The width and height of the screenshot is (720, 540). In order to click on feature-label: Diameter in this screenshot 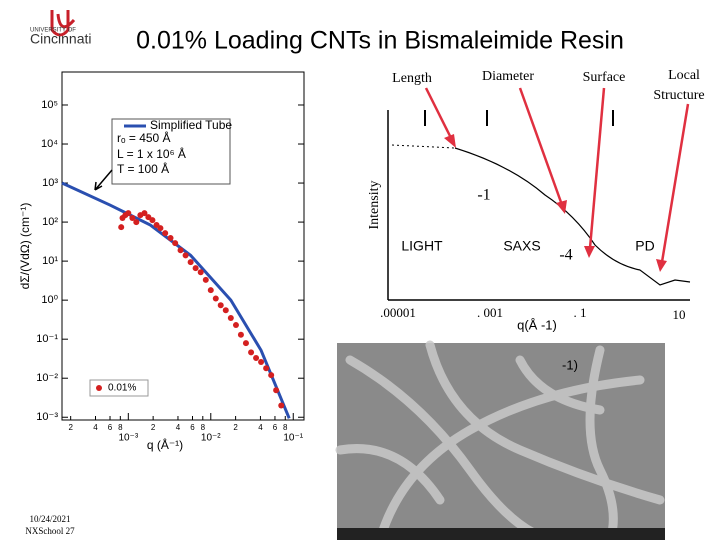, I will do `click(508, 76)`.